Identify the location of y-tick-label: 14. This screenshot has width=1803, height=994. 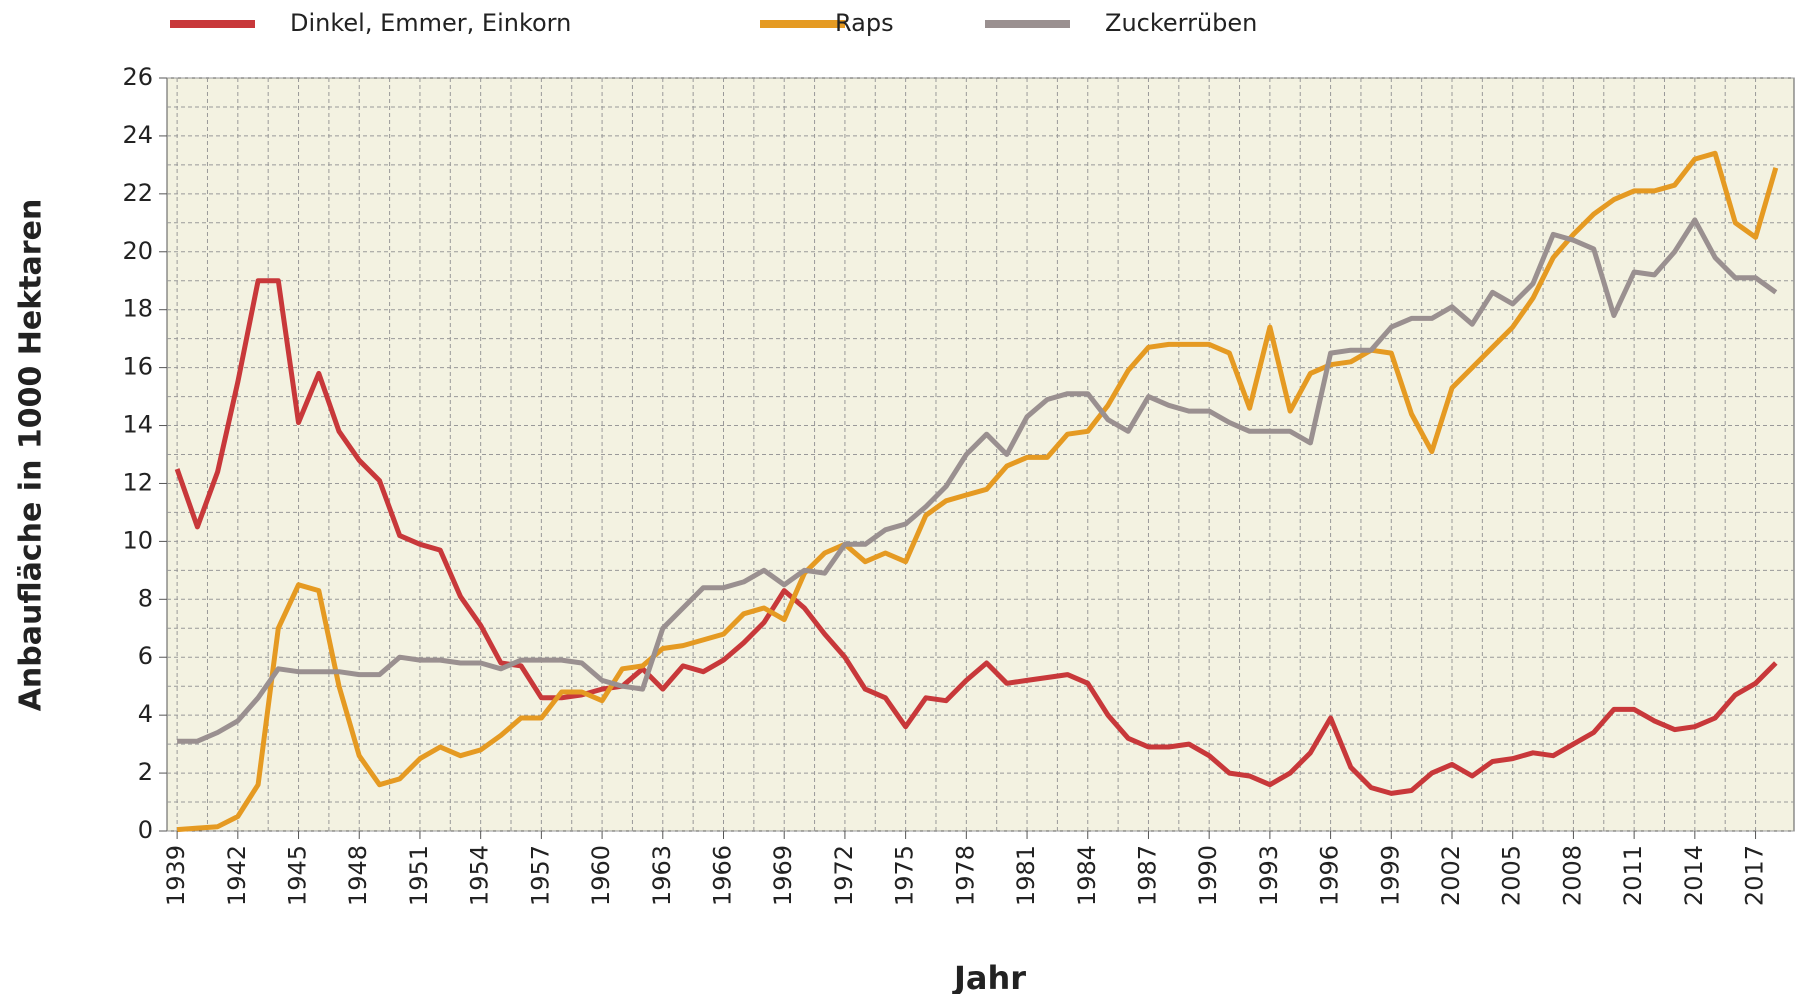
(137, 425).